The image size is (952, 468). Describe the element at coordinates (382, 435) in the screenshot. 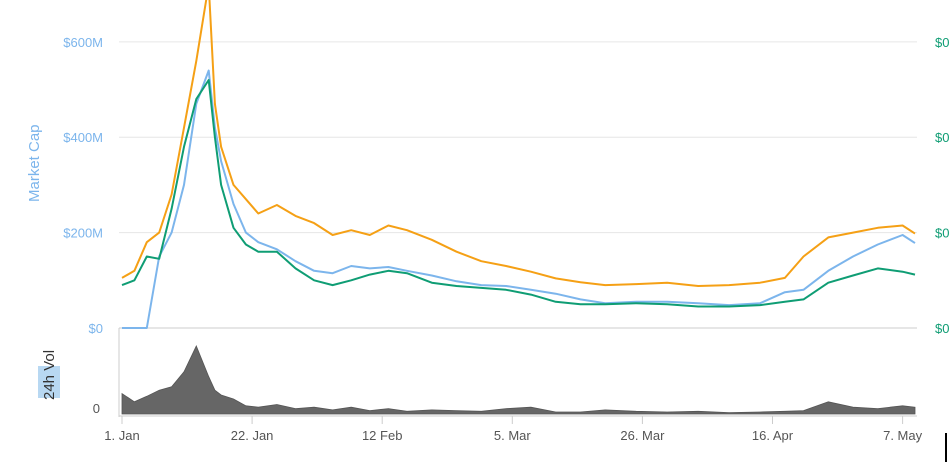

I see `x-tick-label: 12 Feb` at that location.